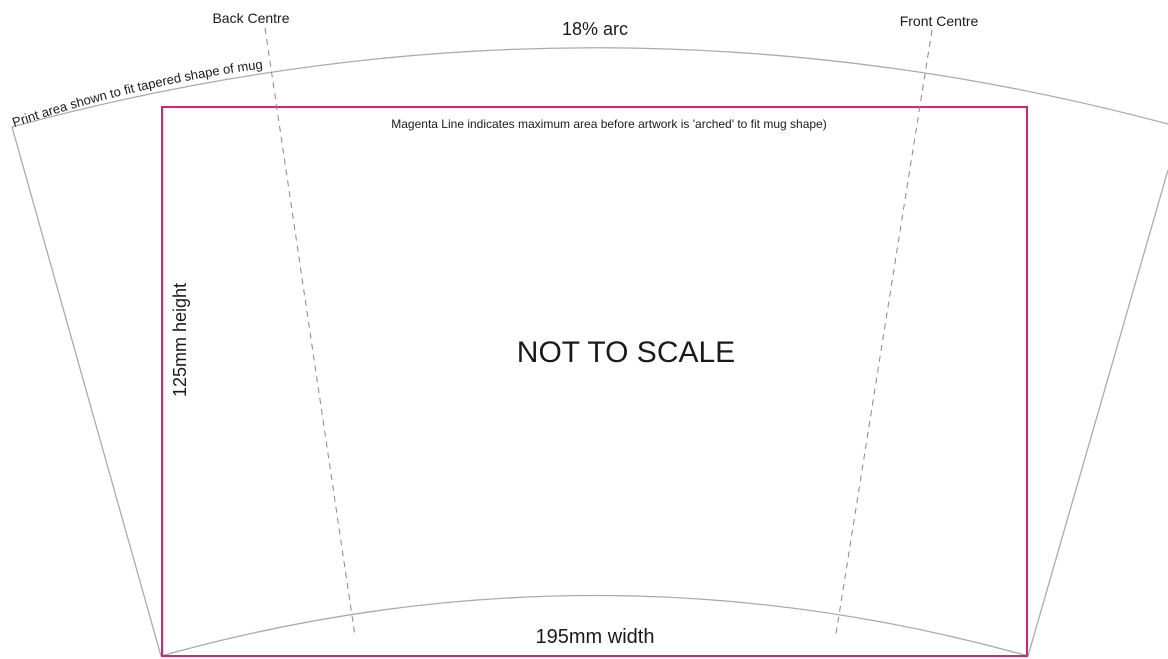 The image size is (1168, 659). Describe the element at coordinates (310, 332) in the screenshot. I see `back-centre-guide` at that location.